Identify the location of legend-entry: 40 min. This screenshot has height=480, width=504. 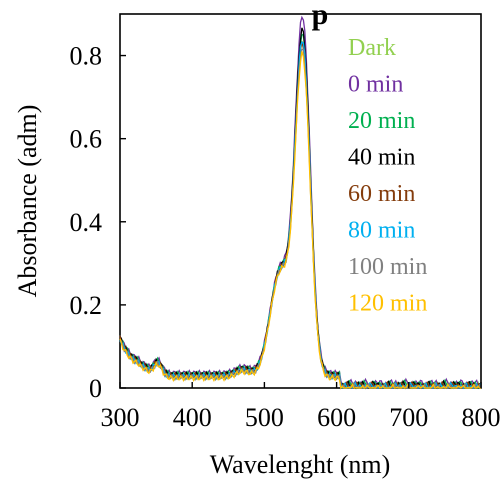
(381, 158).